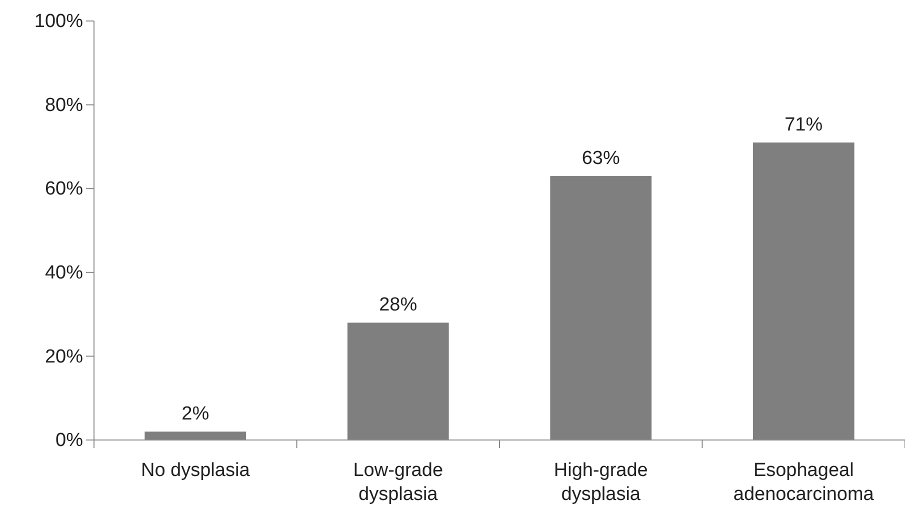 This screenshot has height=522, width=905. What do you see at coordinates (196, 414) in the screenshot?
I see `data-label: 2%` at bounding box center [196, 414].